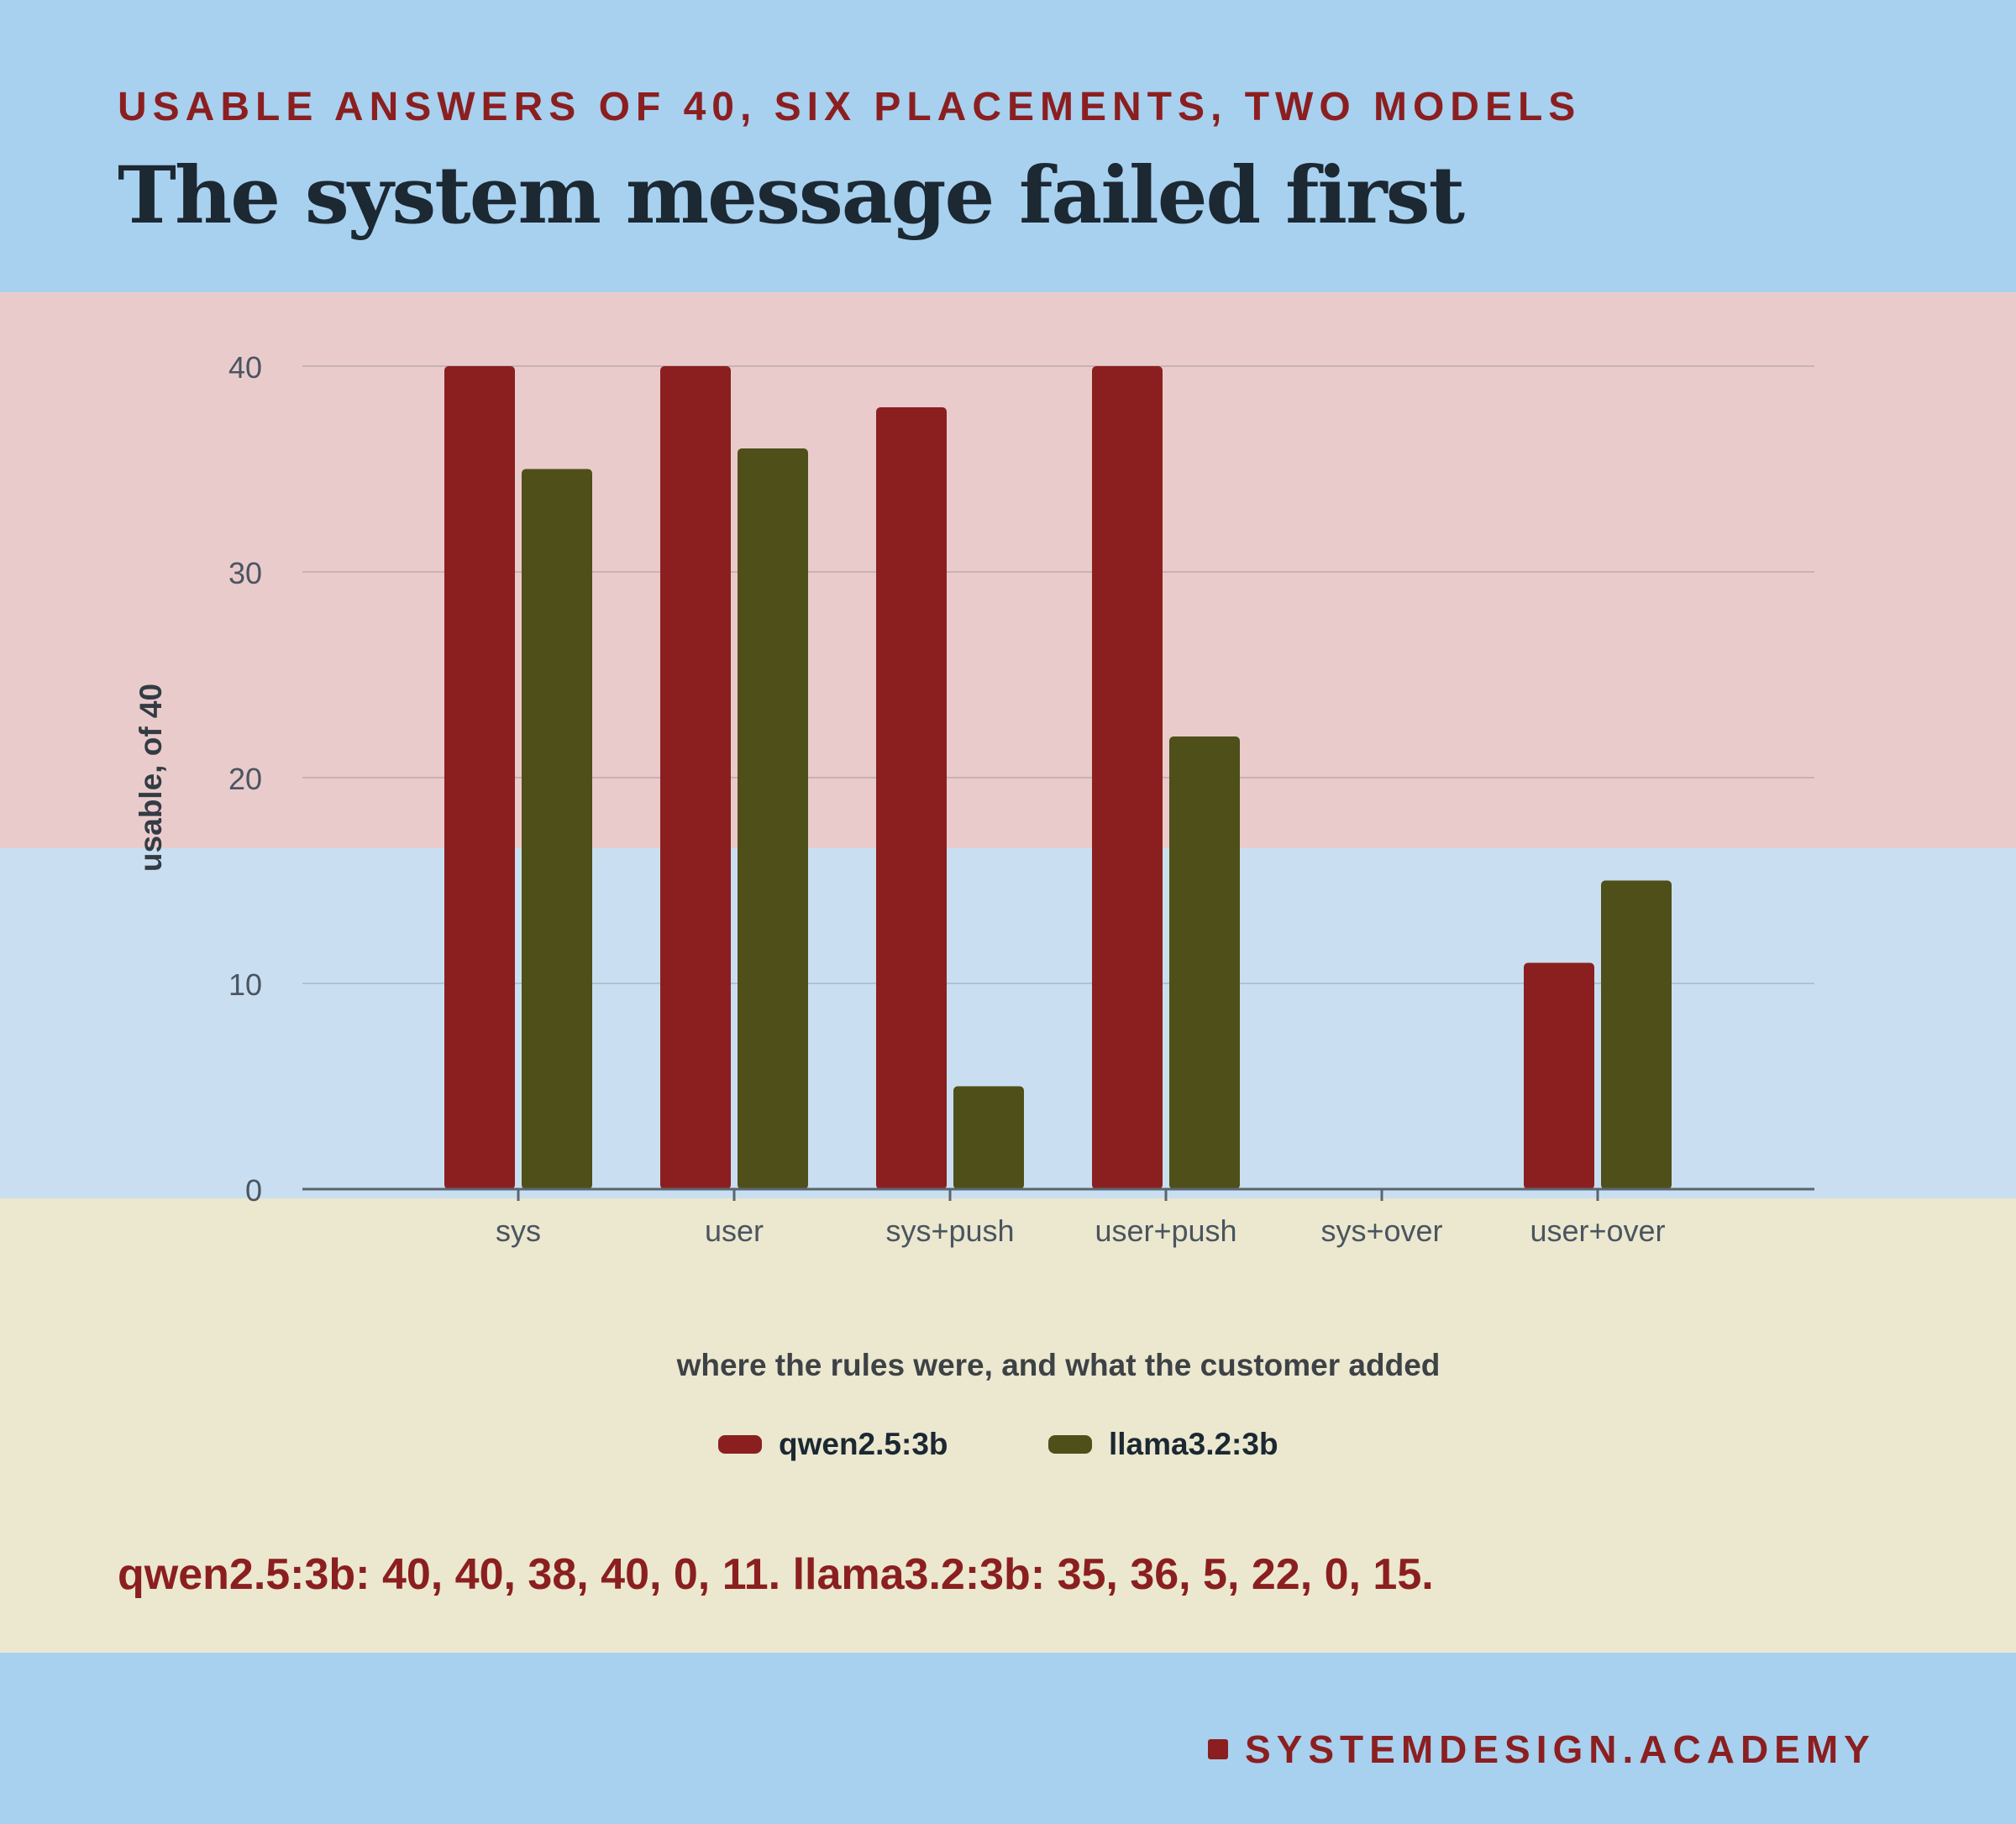 The height and width of the screenshot is (1824, 2016). Describe the element at coordinates (1559, 1075) in the screenshot. I see `bar-qwen2-5-3b-user-over` at that location.